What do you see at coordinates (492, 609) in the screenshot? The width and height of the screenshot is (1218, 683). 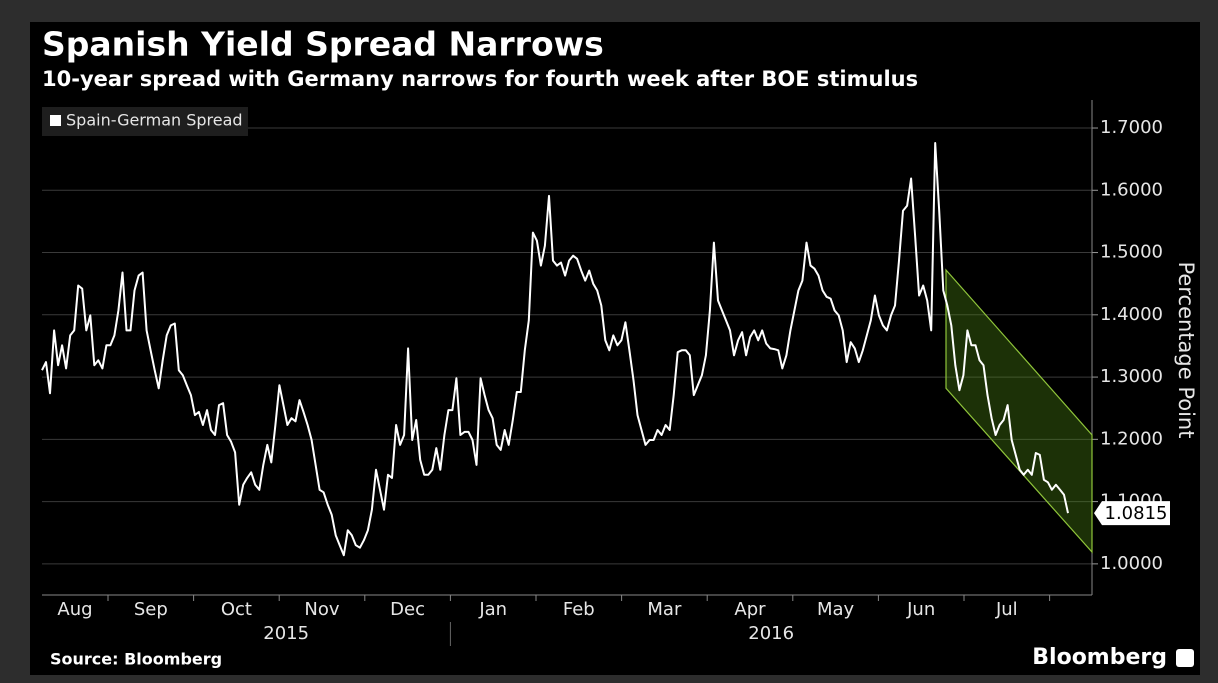 I see `x-tick-label: Jan` at bounding box center [492, 609].